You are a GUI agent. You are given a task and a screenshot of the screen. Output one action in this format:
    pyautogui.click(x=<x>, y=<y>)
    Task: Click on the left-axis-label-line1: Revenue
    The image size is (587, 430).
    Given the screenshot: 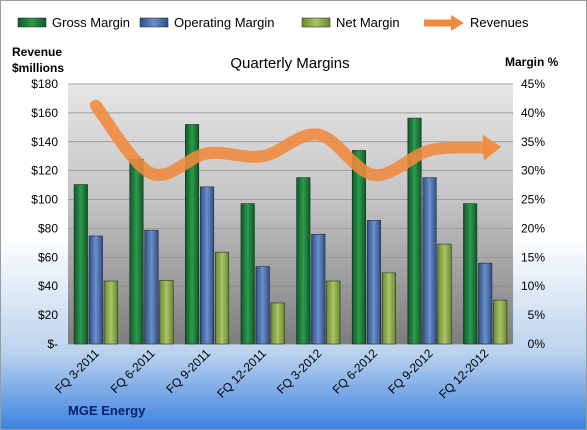 What is the action you would take?
    pyautogui.click(x=37, y=52)
    